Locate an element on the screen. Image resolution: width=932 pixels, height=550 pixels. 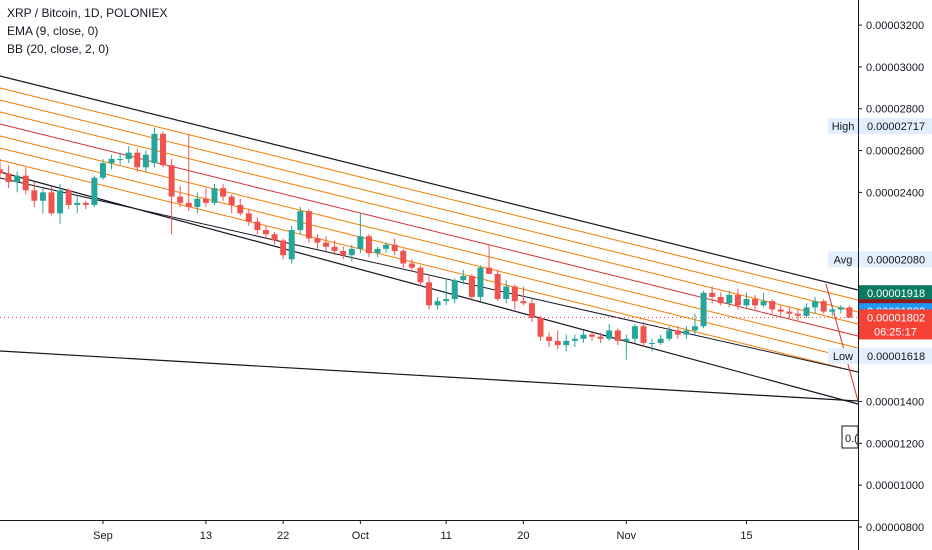
bb-upper-label: 0.00001918 is located at coordinates (895, 293).